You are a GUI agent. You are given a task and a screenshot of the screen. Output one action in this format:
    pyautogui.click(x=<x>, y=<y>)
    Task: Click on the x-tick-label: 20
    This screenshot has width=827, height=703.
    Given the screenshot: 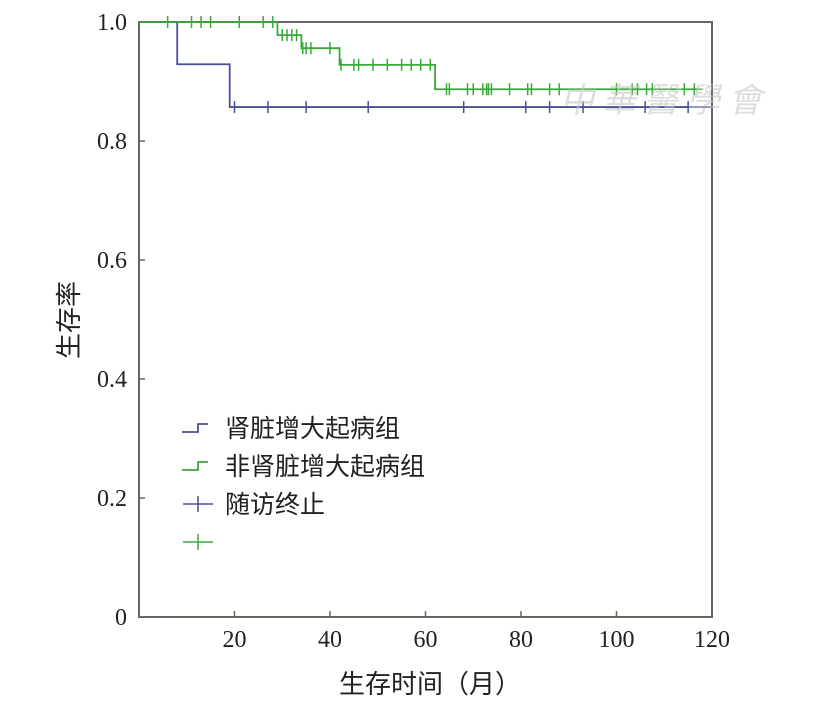 What is the action you would take?
    pyautogui.click(x=235, y=640)
    